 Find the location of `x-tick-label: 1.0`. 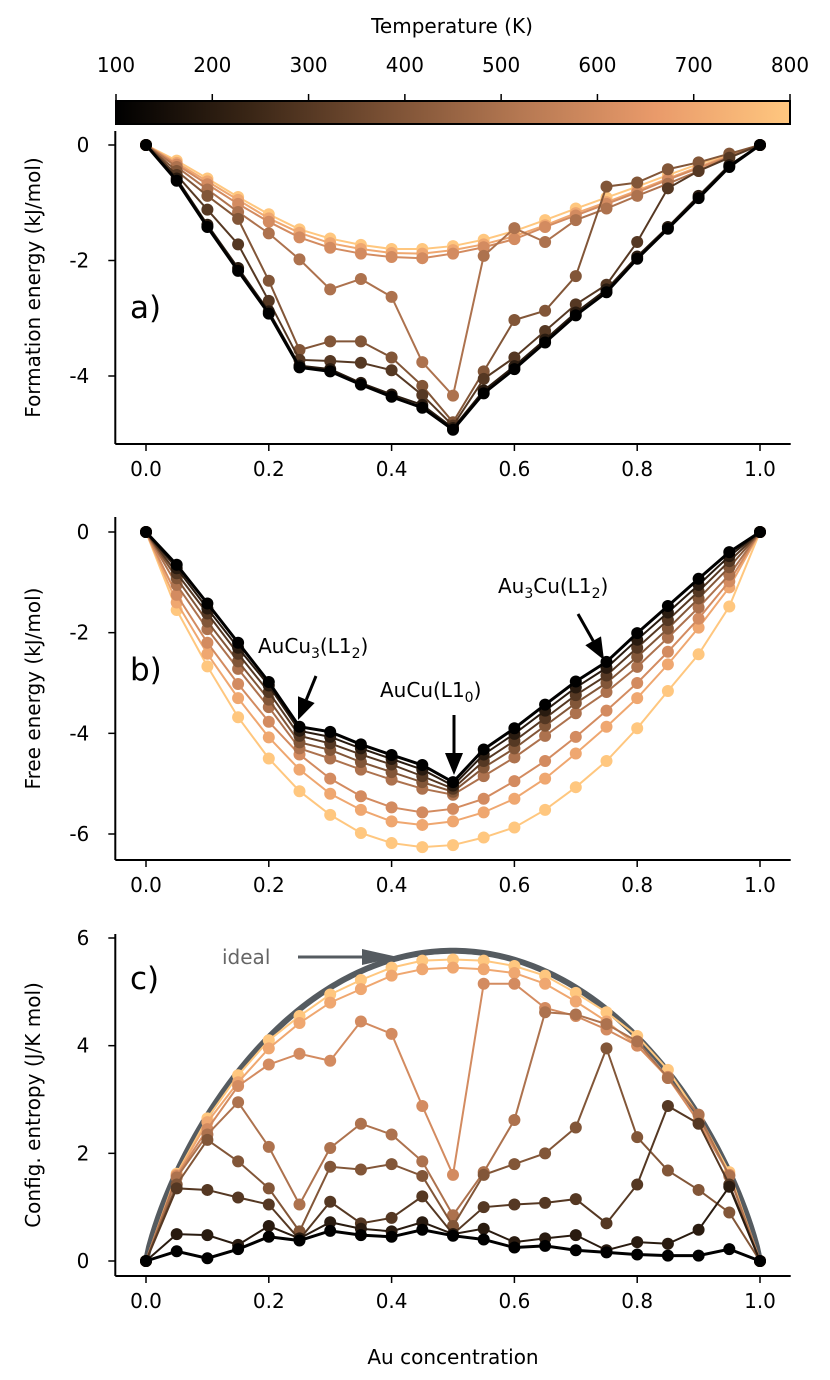

x-tick-label: 1.0 is located at coordinates (760, 885).